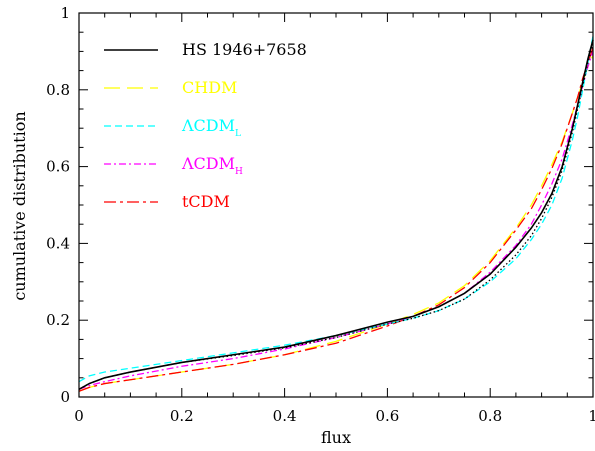  What do you see at coordinates (244, 49) in the screenshot?
I see `legend-label-0: HS 1946+7658` at bounding box center [244, 49].